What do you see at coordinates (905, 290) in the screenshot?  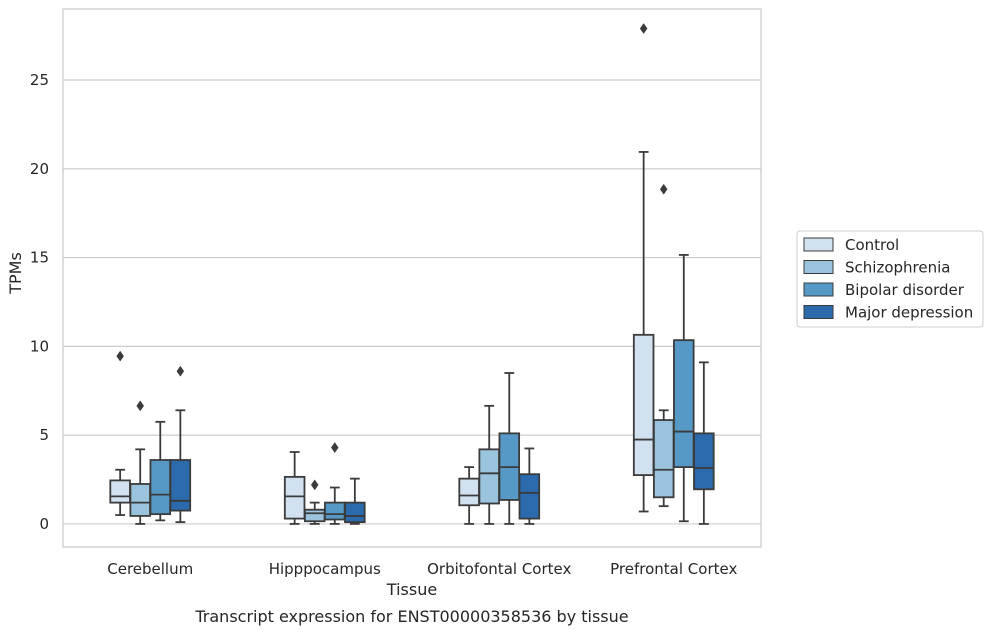 I see `legend-label: Bipolar disorder` at bounding box center [905, 290].